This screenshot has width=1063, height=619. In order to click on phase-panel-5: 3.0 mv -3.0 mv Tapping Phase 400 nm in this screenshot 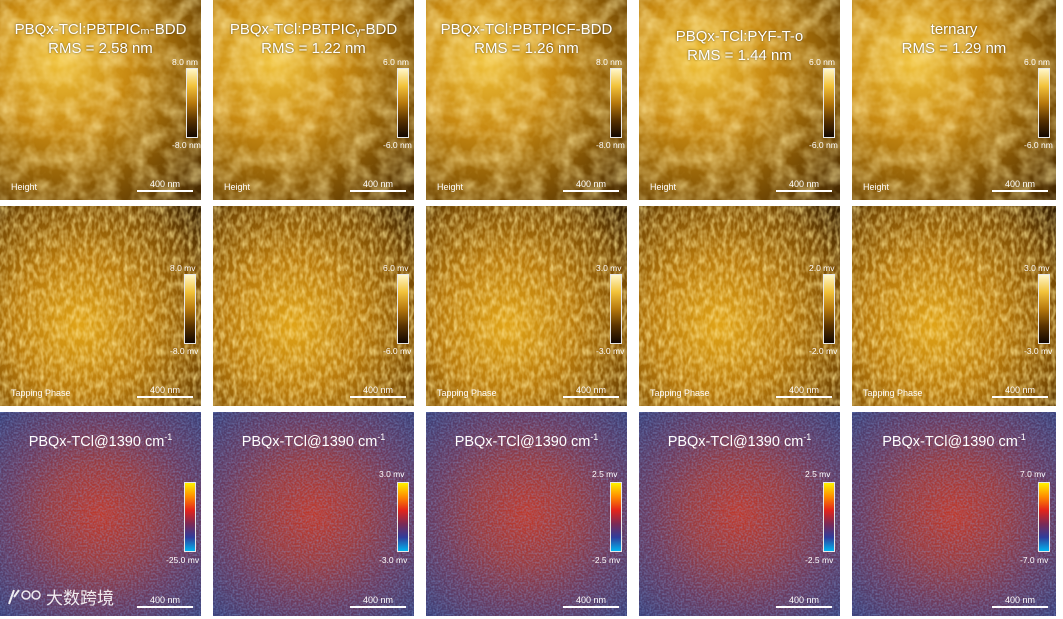, I will do `click(954, 306)`.